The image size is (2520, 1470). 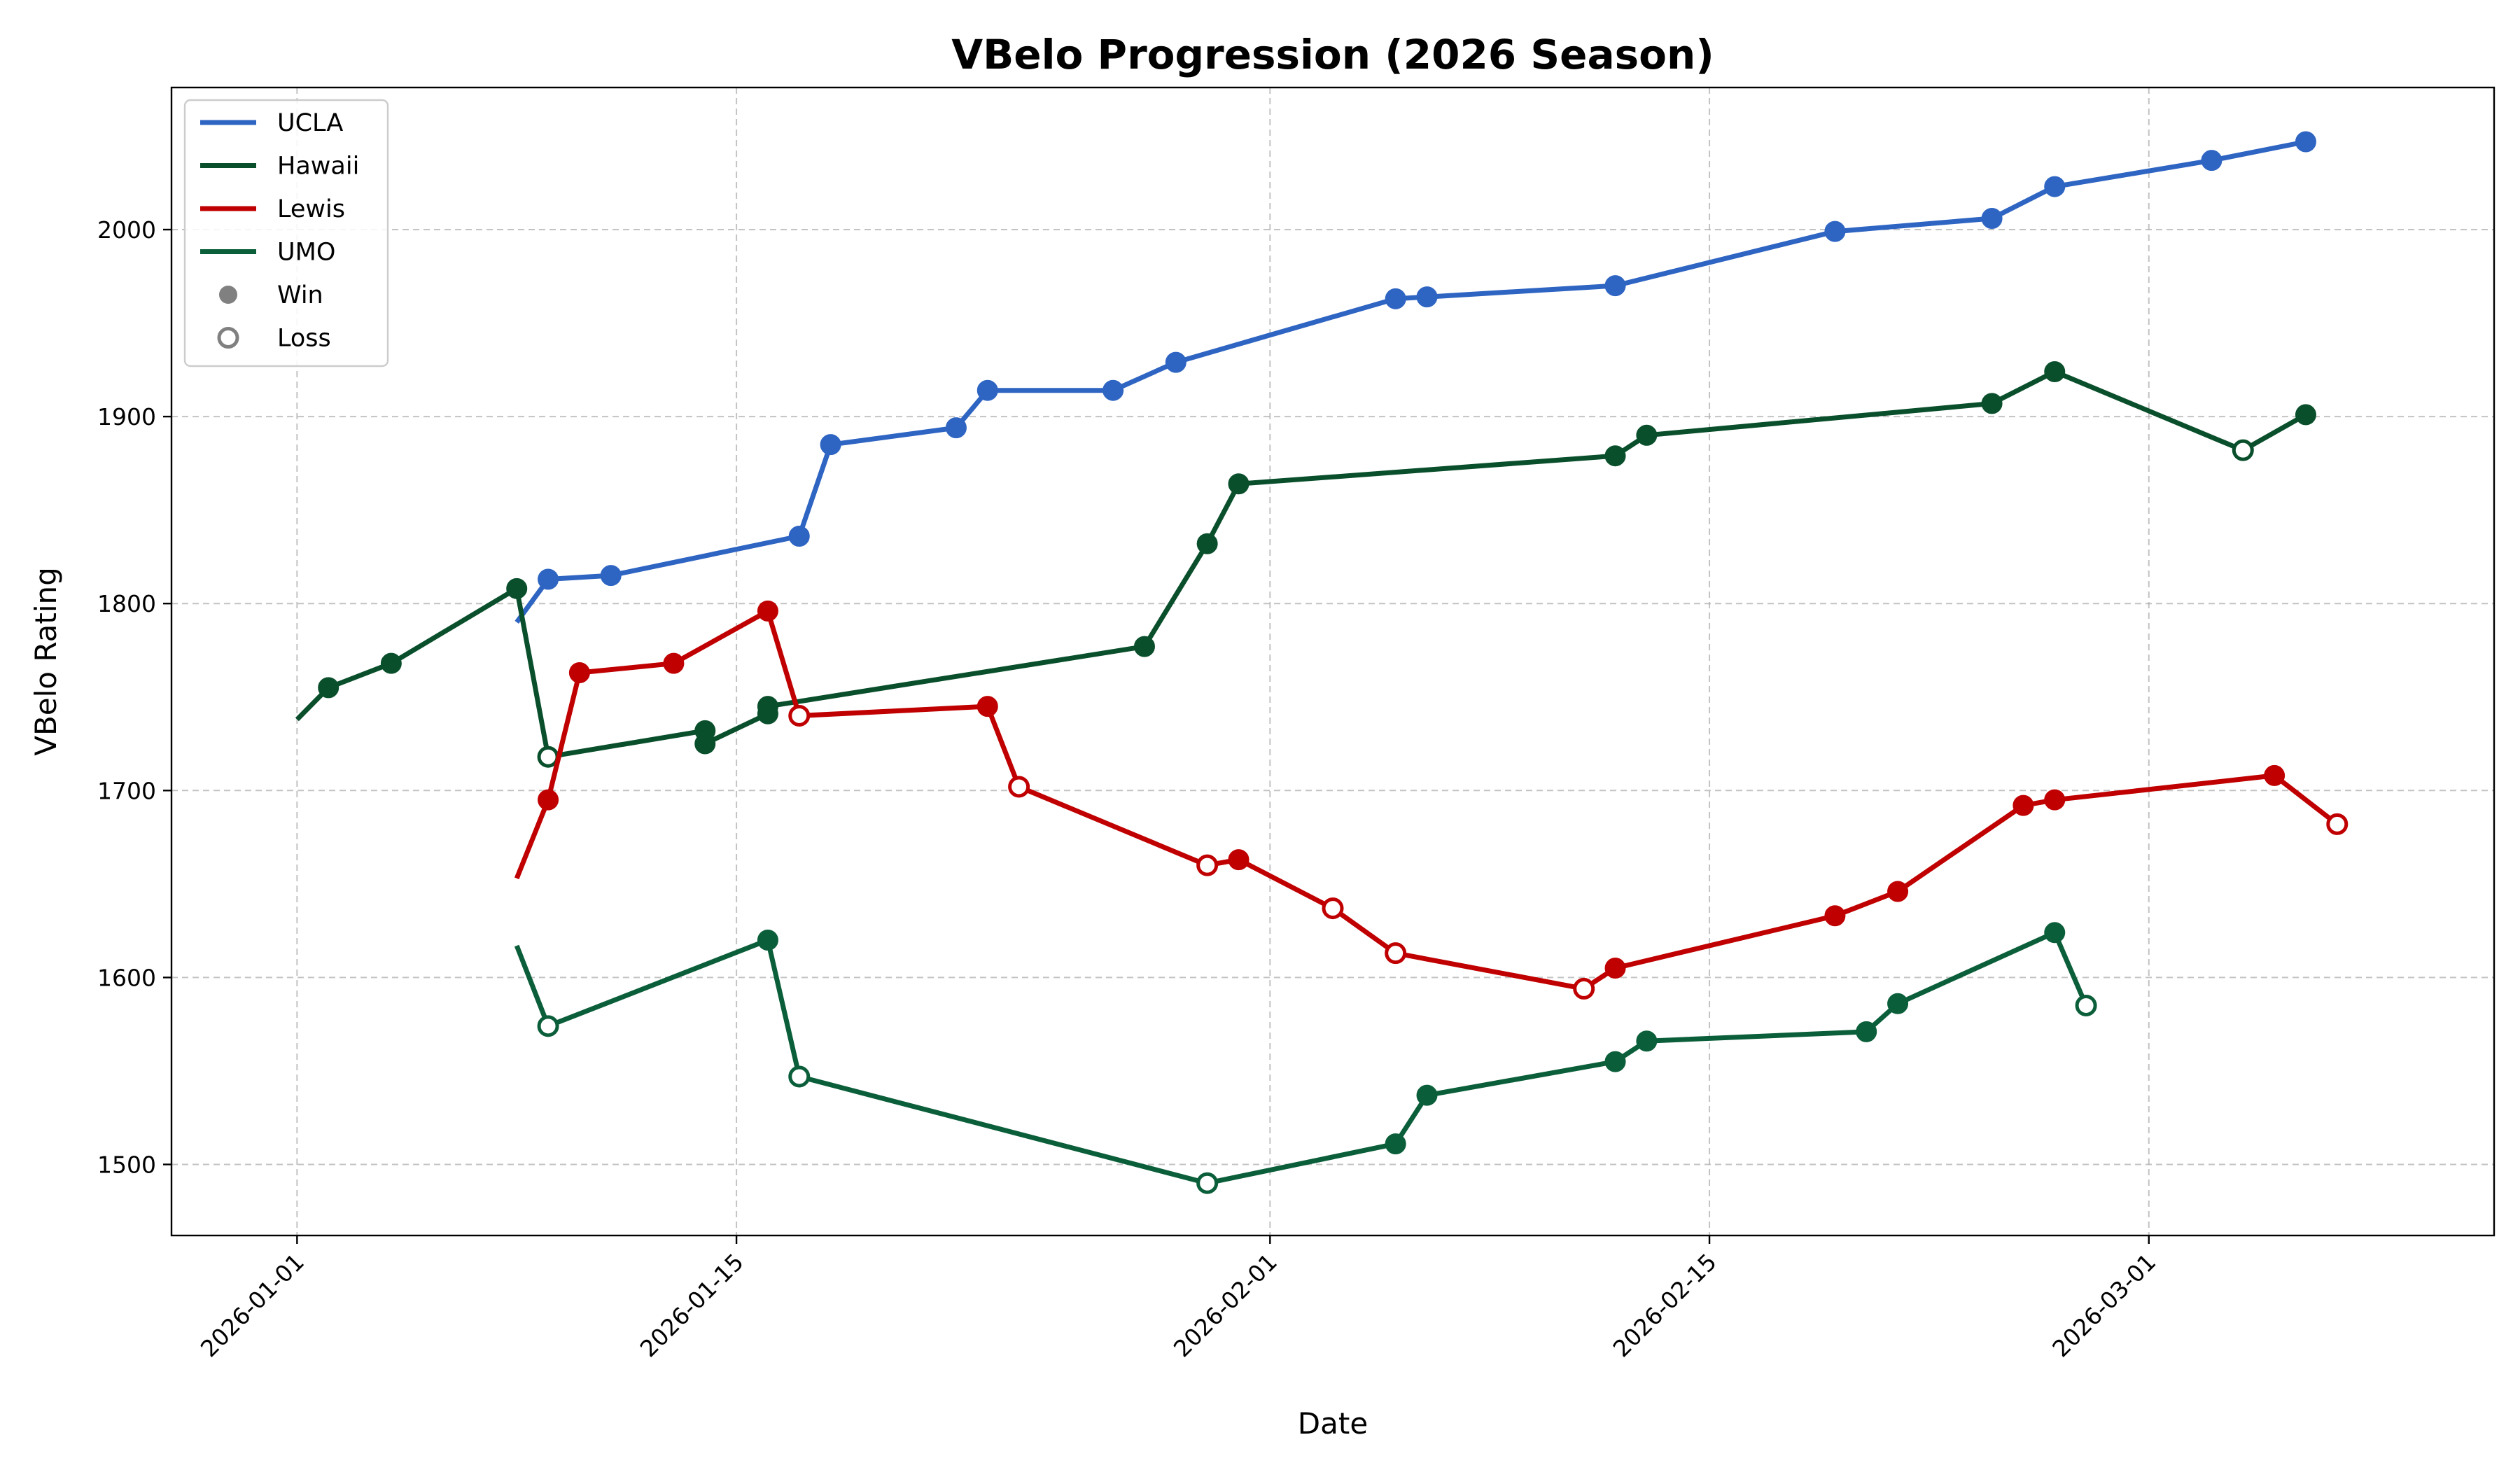 I want to click on legend-label: Loss, so click(x=304, y=339).